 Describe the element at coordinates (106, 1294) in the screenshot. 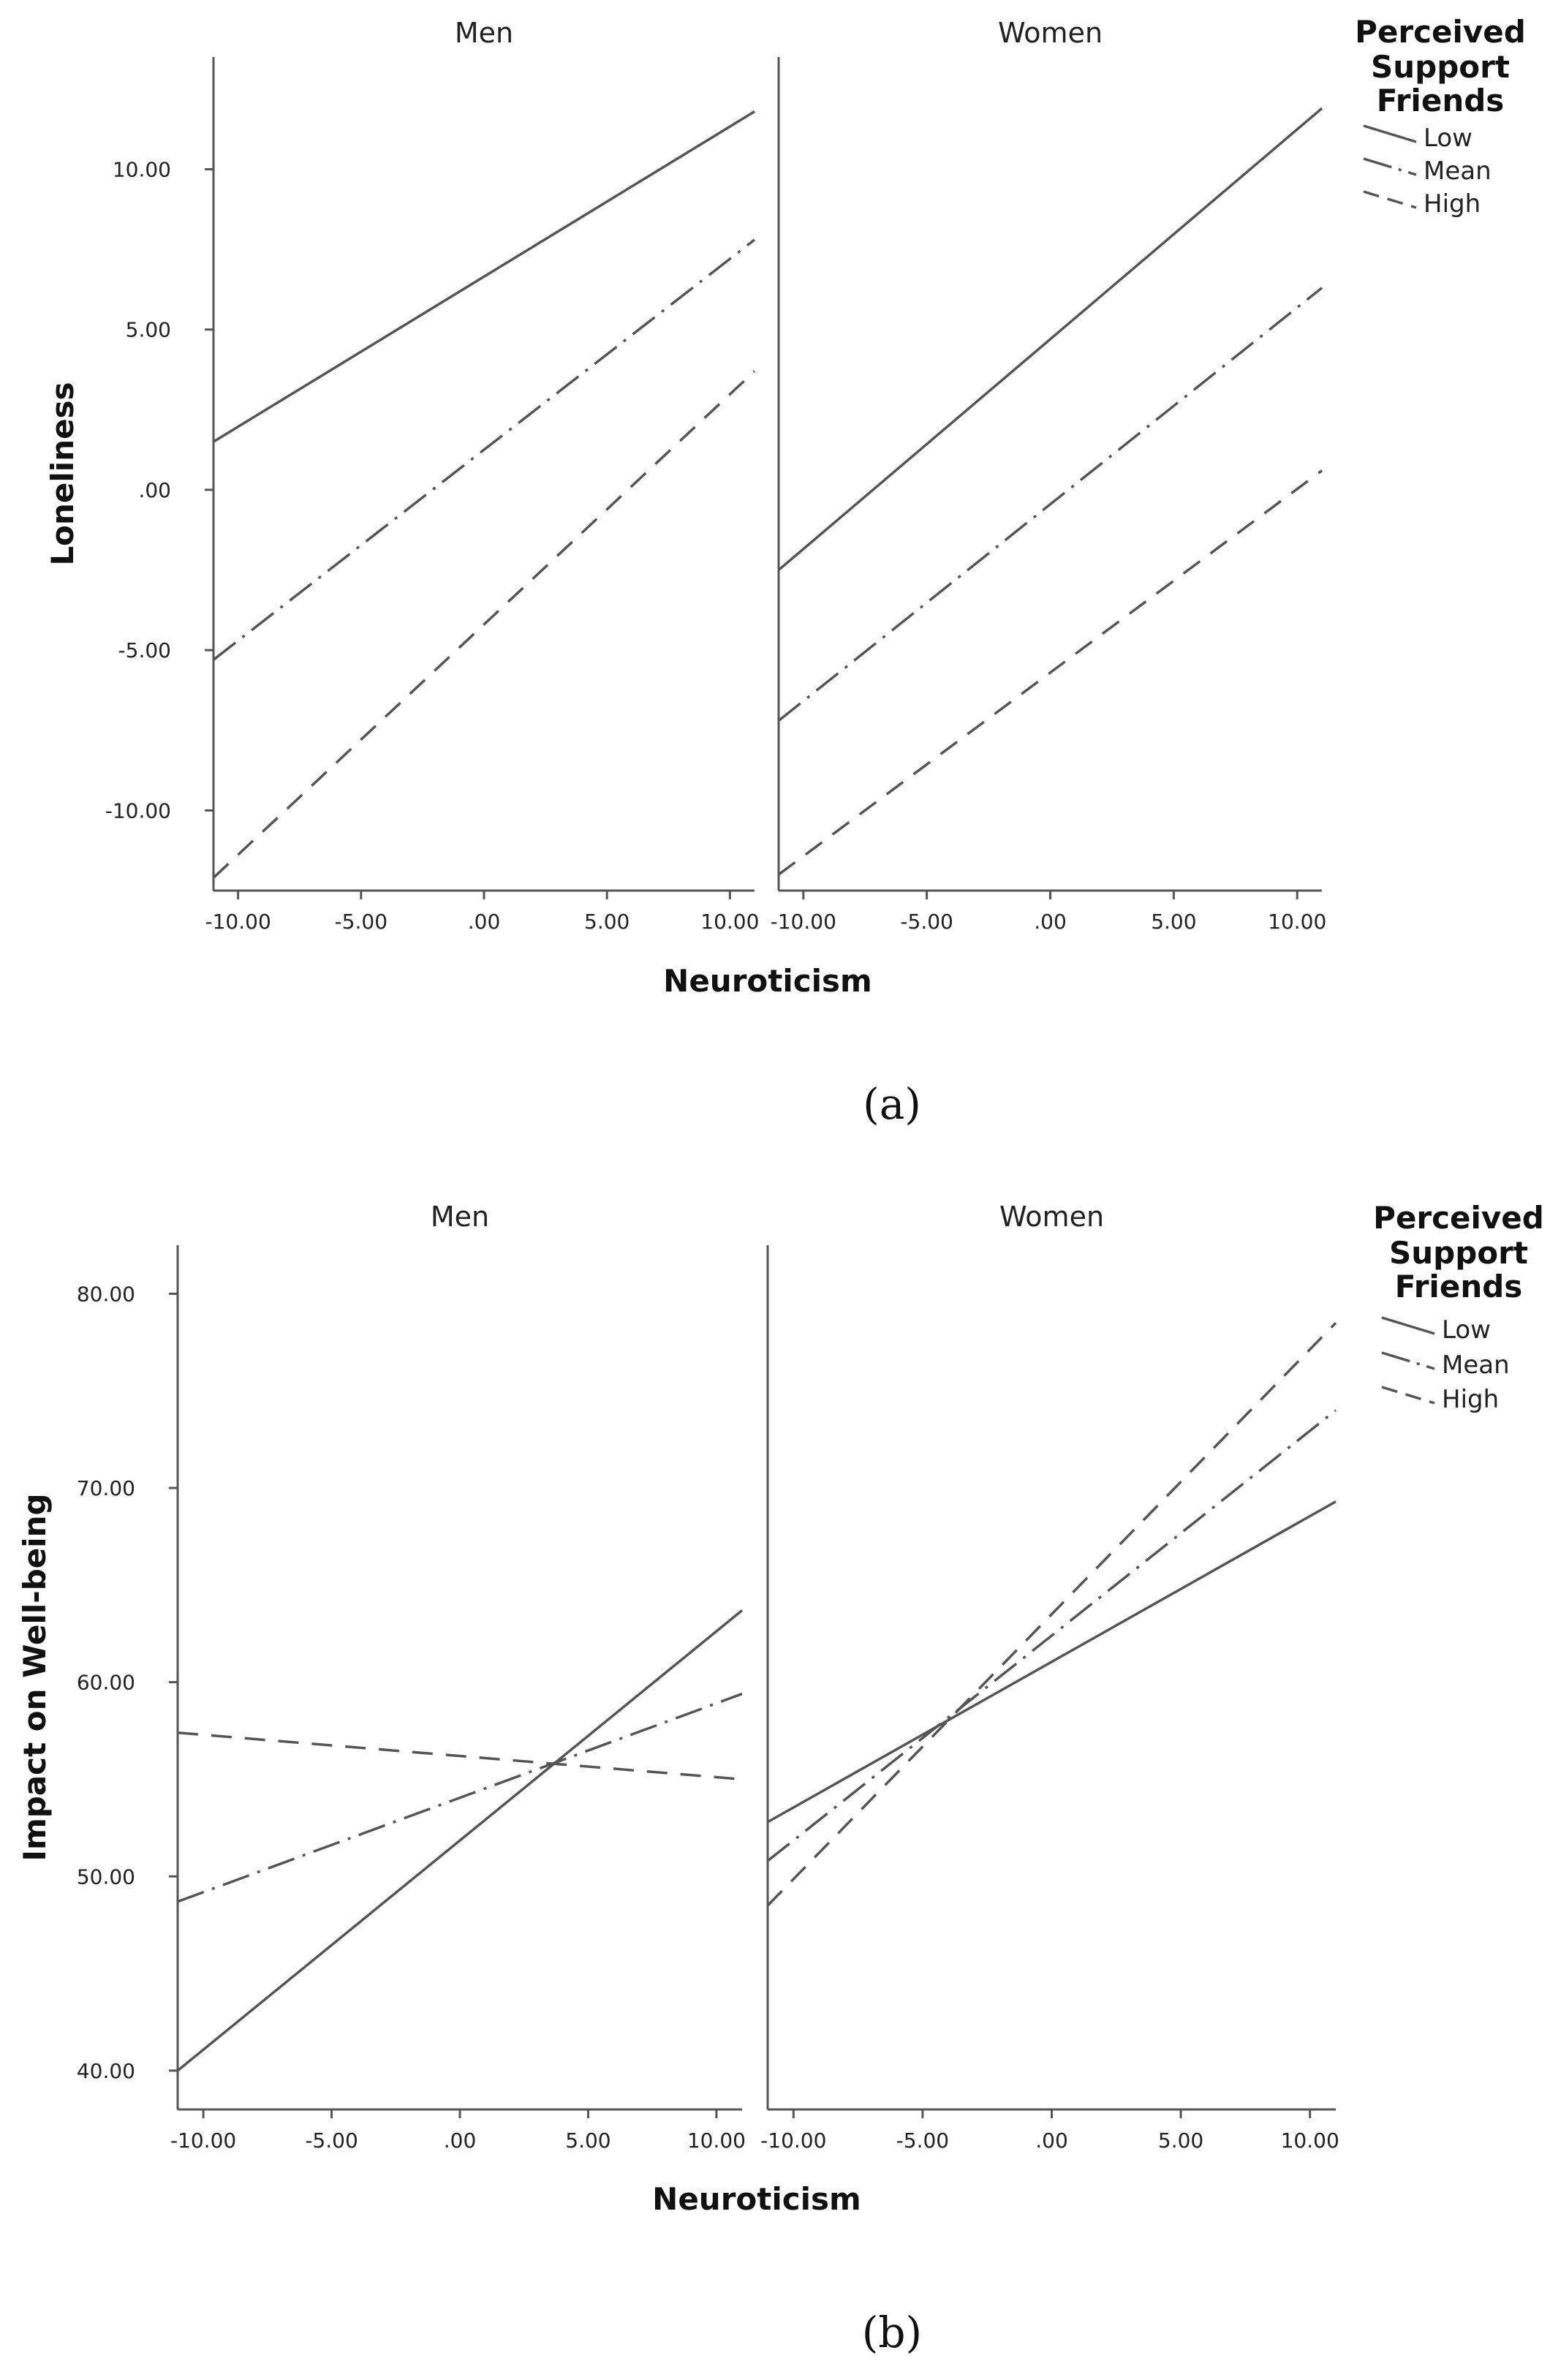

I see `y-tick-label: 80.00` at that location.